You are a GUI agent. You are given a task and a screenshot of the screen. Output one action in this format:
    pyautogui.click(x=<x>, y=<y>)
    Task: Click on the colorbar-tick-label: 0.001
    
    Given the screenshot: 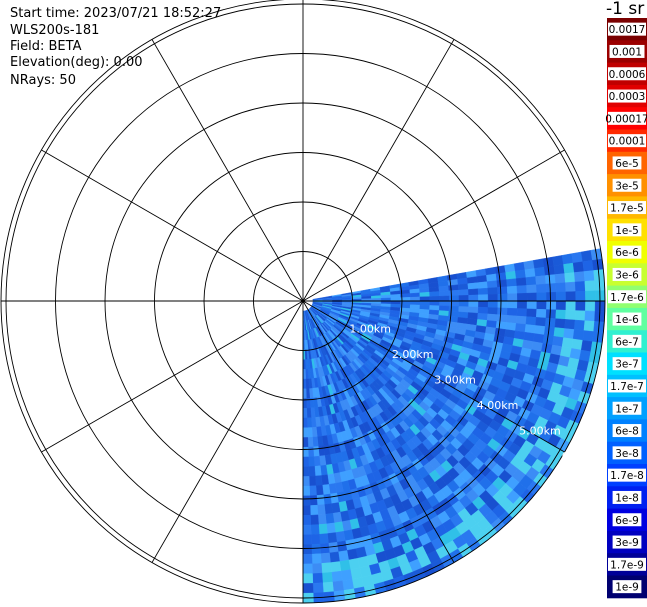 What is the action you would take?
    pyautogui.click(x=627, y=52)
    